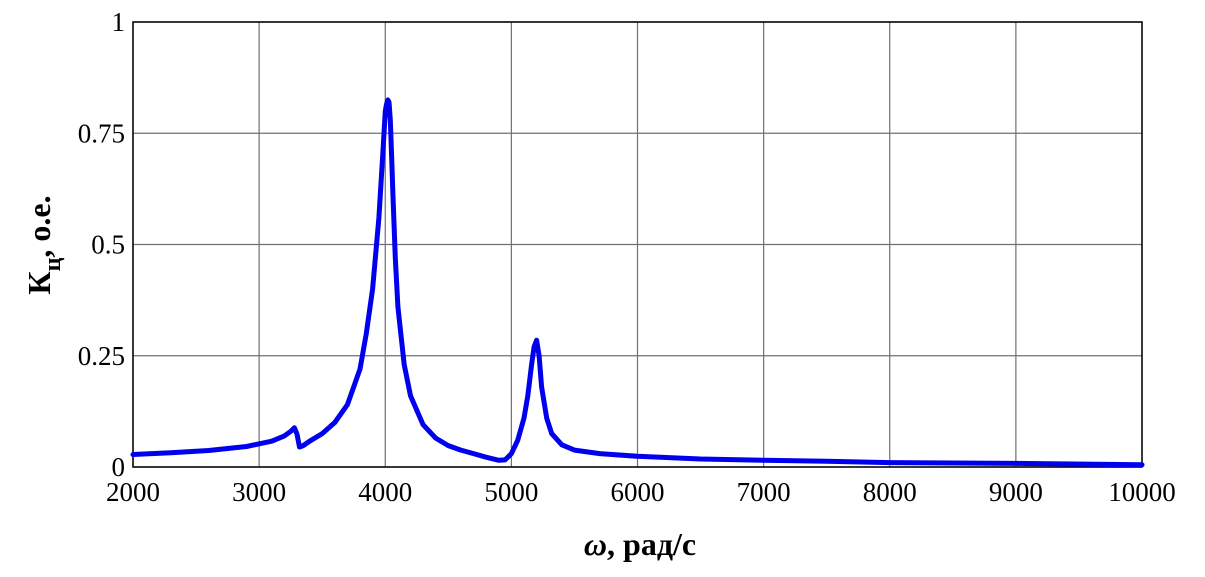 The image size is (1205, 577). I want to click on y-tick-labels: 0 0.25 0.5 0.75 1, so click(101, 244).